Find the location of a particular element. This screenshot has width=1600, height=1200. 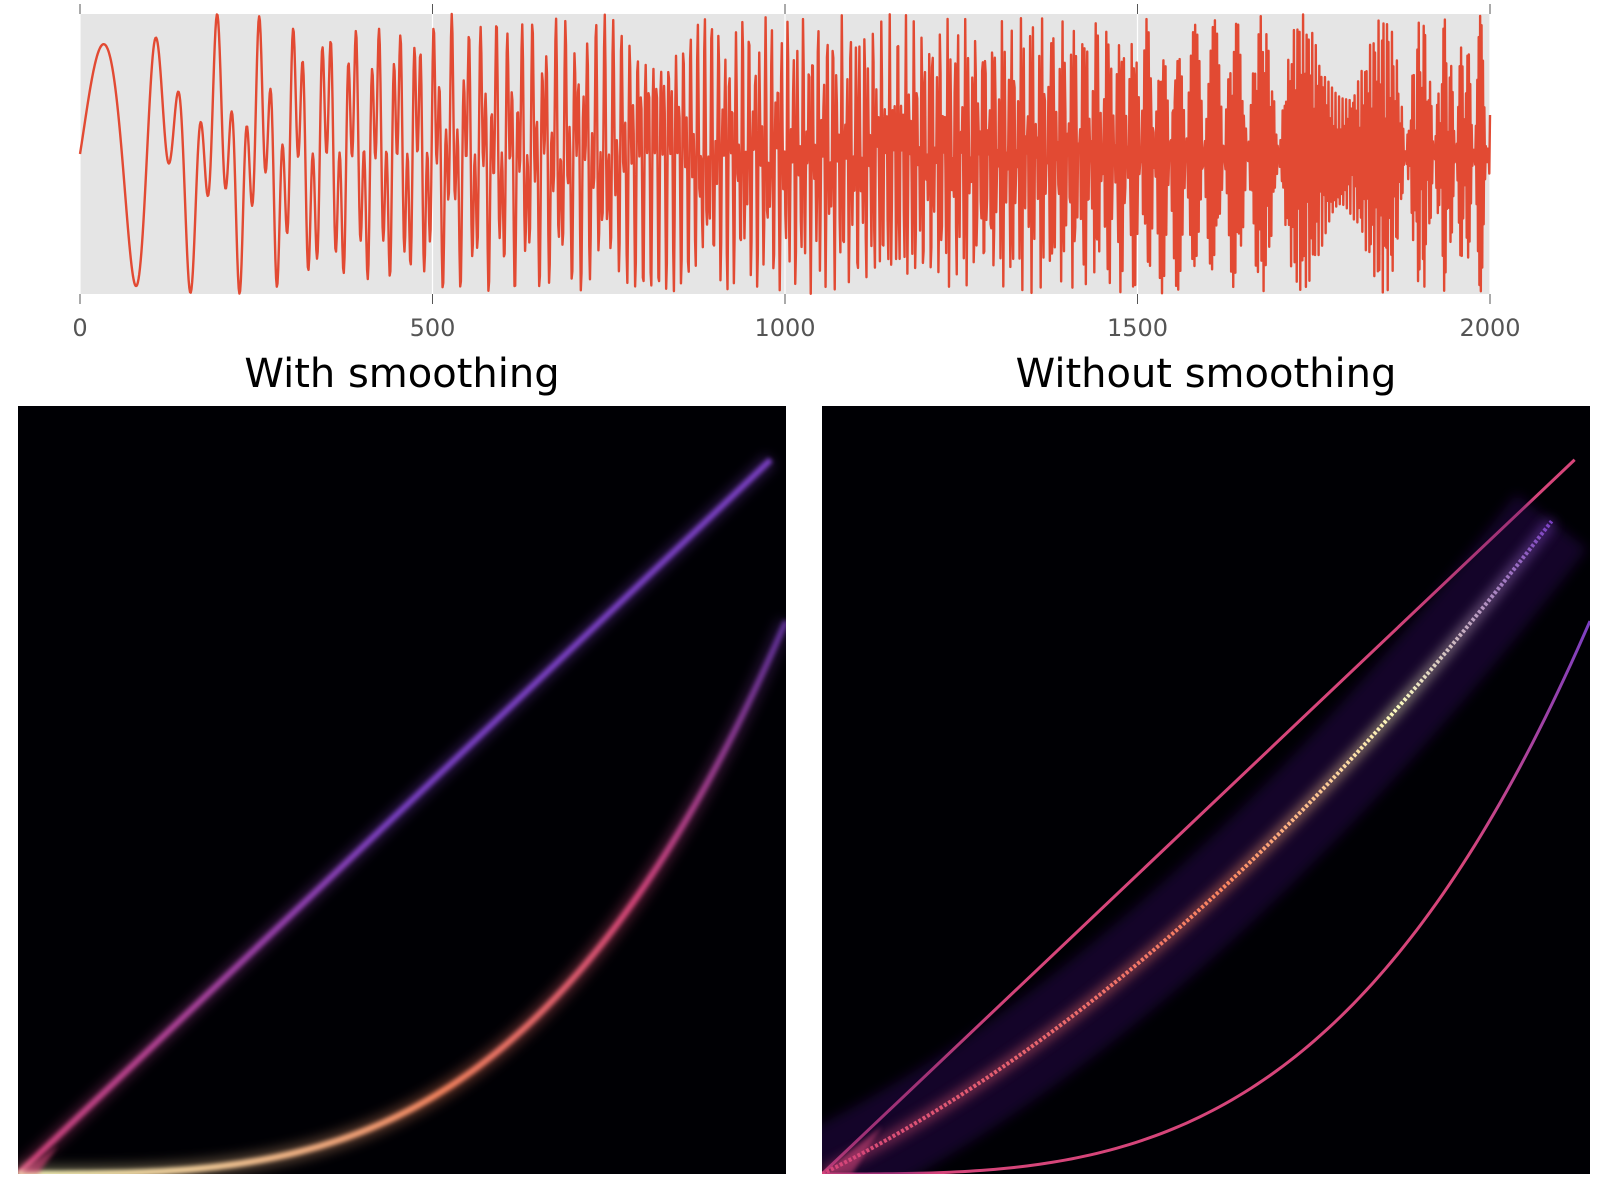

signal-x-tick-label: 500 is located at coordinates (433, 328).